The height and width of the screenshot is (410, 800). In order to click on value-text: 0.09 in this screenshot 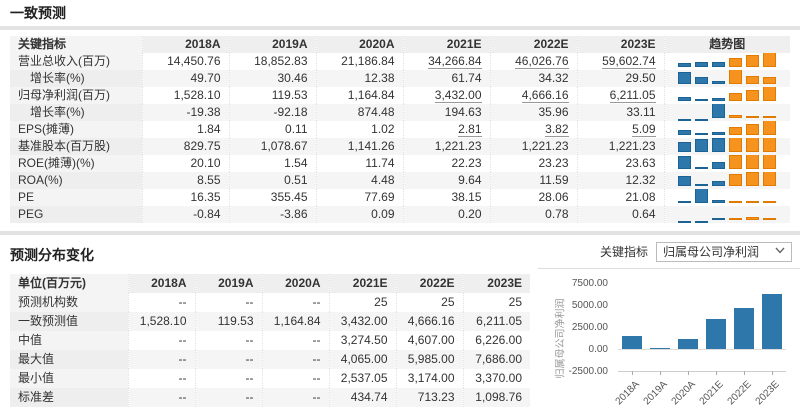, I will do `click(383, 214)`.